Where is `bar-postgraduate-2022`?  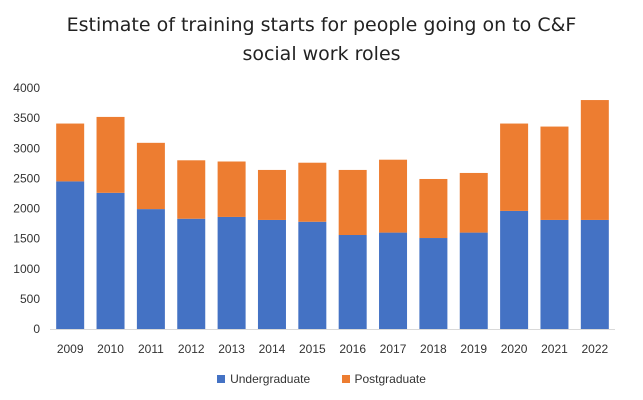 bar-postgraduate-2022 is located at coordinates (594, 160).